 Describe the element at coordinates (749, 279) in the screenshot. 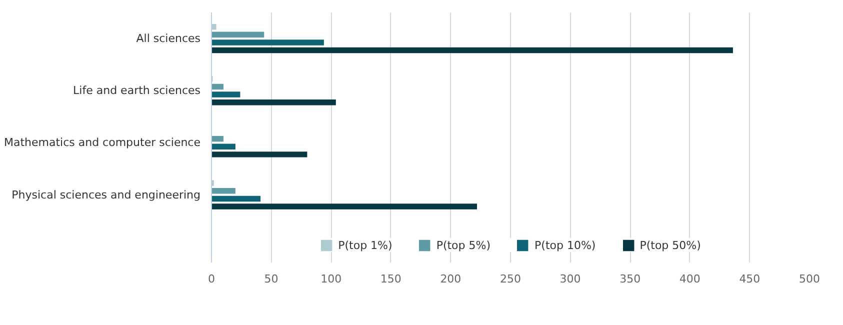

I see `x-tick-label: 450` at that location.